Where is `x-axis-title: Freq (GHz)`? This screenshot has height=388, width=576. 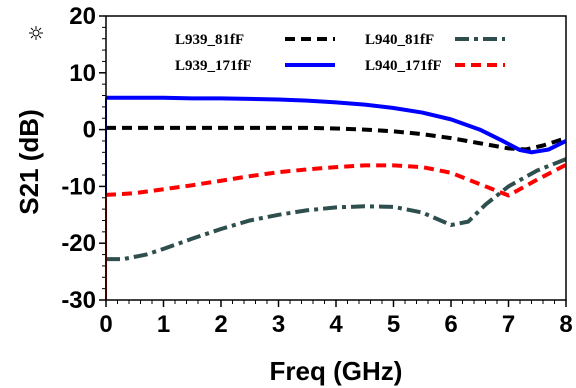
x-axis-title: Freq (GHz) is located at coordinates (336, 371).